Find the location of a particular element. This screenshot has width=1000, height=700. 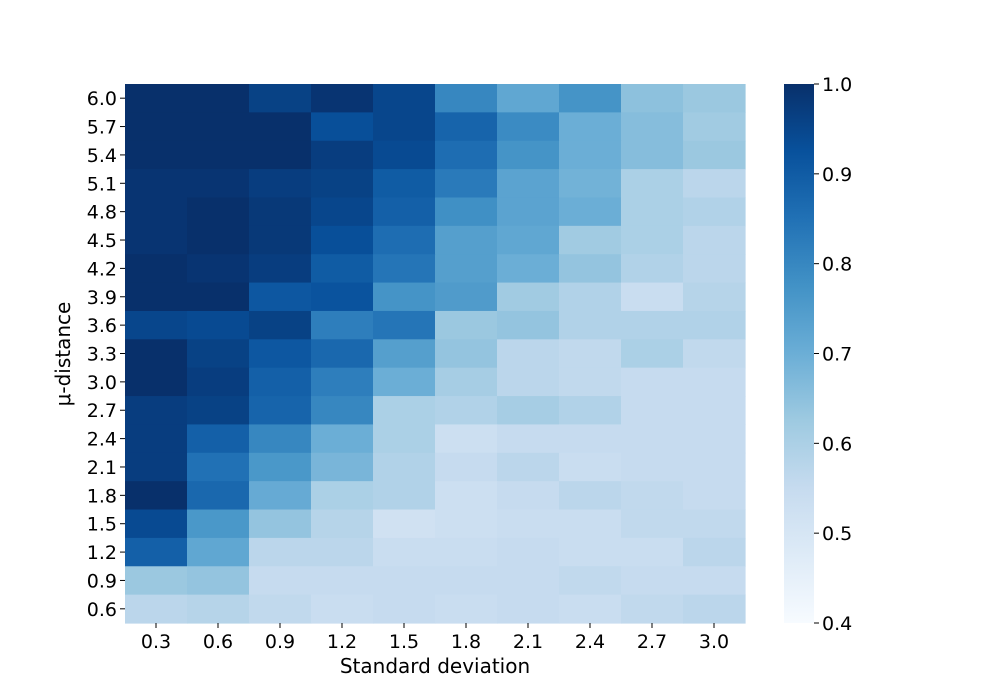

x-tick-label: 2.7 is located at coordinates (652, 642).